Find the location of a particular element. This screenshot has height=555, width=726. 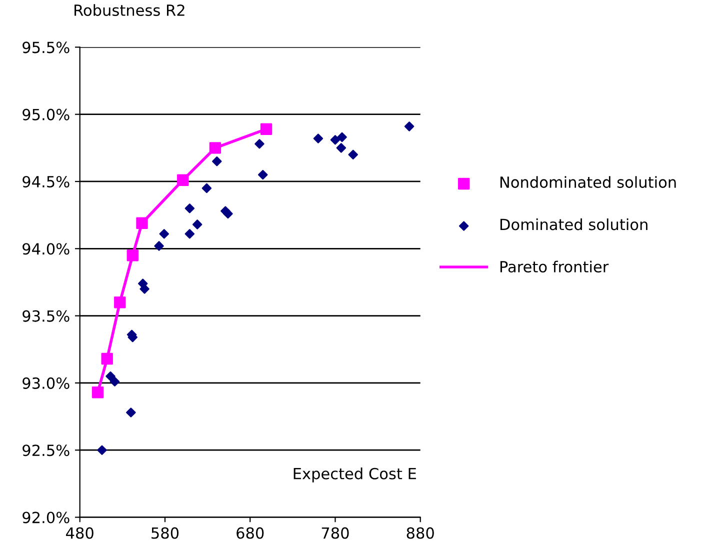

x-tick-label: 780 is located at coordinates (335, 533).